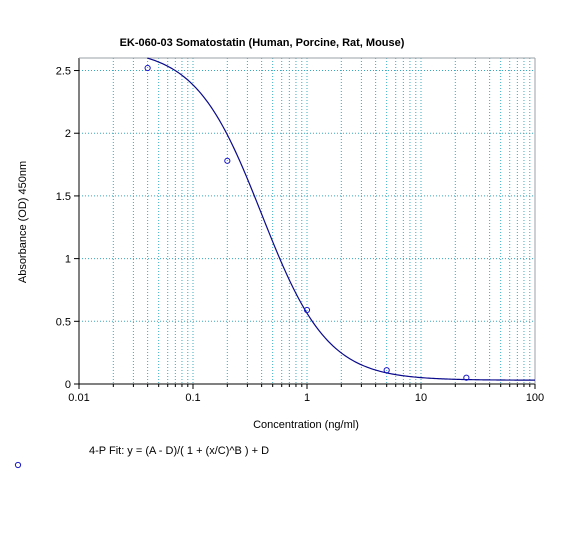 The height and width of the screenshot is (548, 575). Describe the element at coordinates (63, 228) in the screenshot. I see `y-tick-labels: 0 0.5 1 1.5 2 2.5` at that location.